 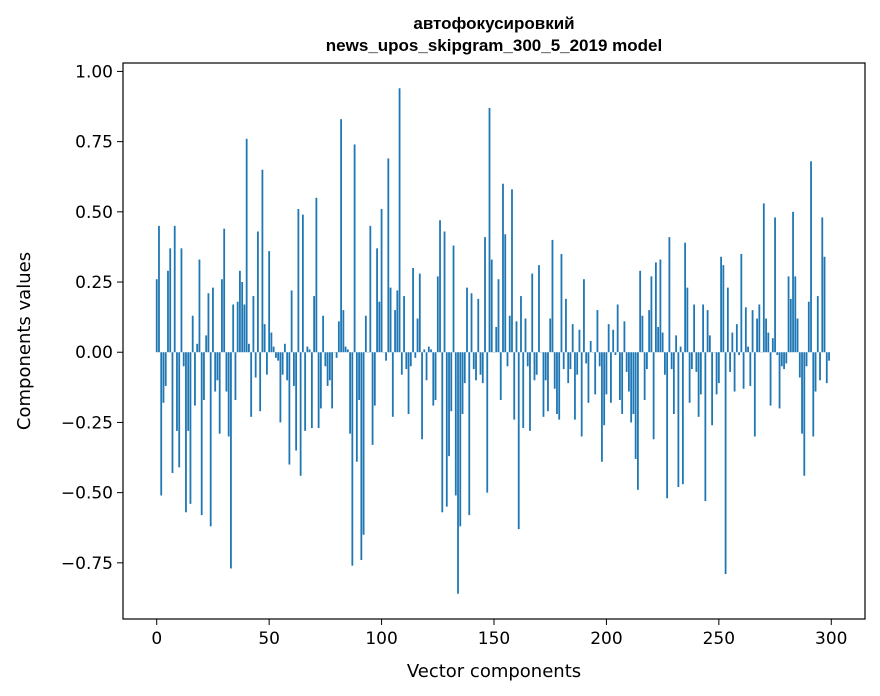 I want to click on y-axis-ticks: 1.00 0.75 0.50 0.25 0.00 −0.25 −0.50 −0.75, so click(x=92, y=318).